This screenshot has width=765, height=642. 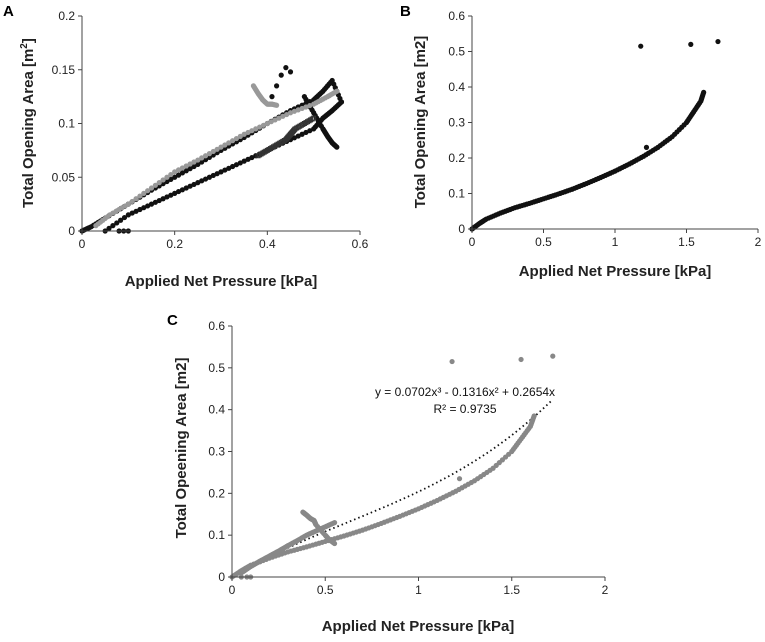 What do you see at coordinates (472, 242) in the screenshot?
I see `panel-b-x-tick-label: 0` at bounding box center [472, 242].